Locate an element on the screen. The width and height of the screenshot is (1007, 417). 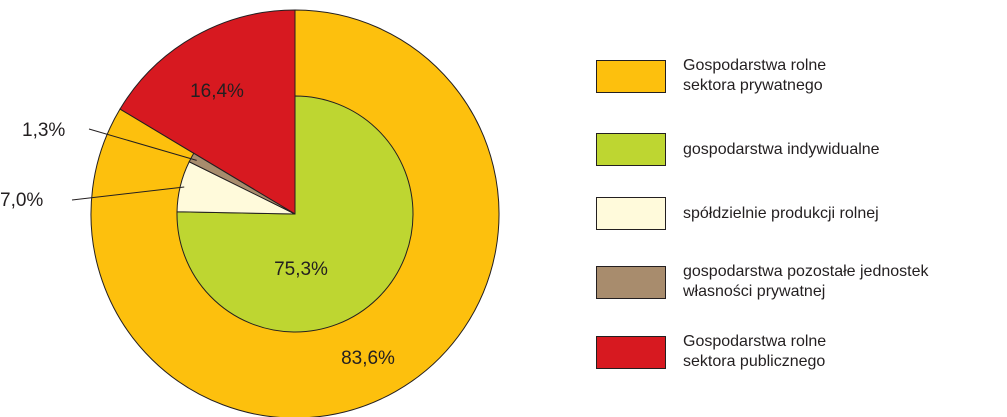
legend-label-cooperatives: spółdzielnie produkcji rolnej is located at coordinates (781, 213).